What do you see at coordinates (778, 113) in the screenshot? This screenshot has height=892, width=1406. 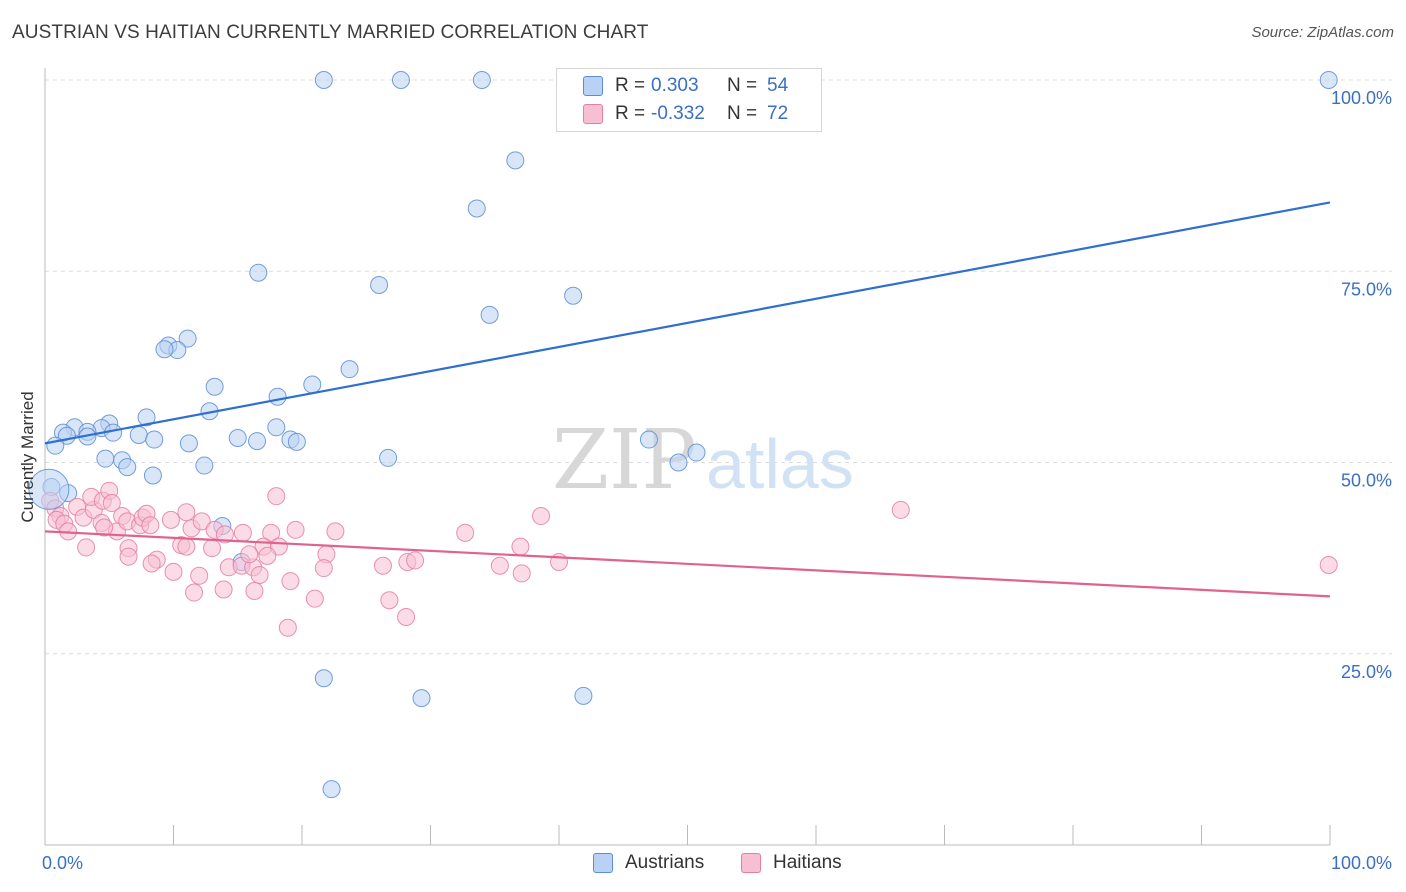 I see `haitians-n-value: 72` at bounding box center [778, 113].